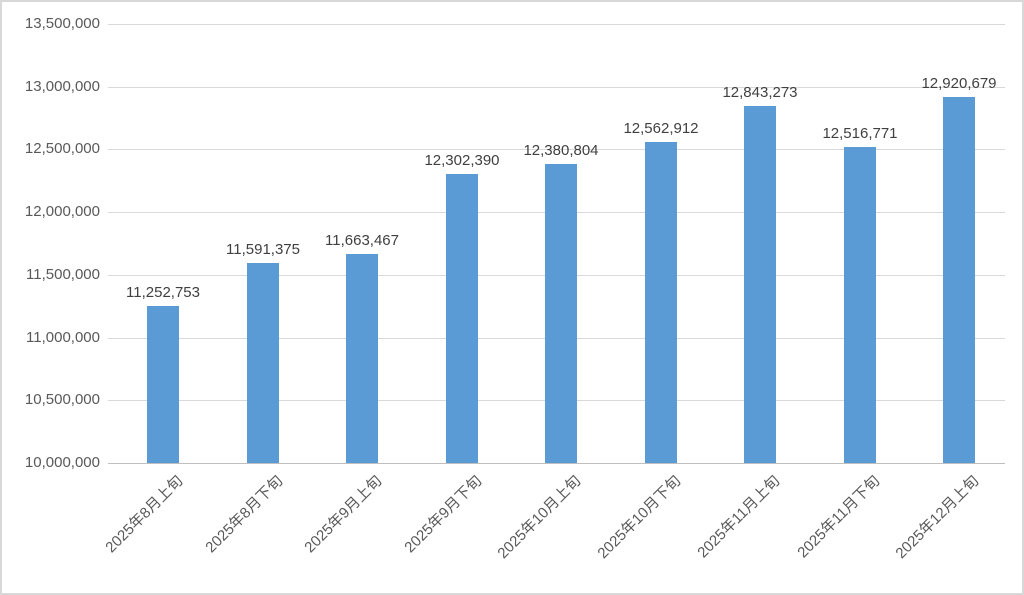 The image size is (1024, 595). What do you see at coordinates (462, 160) in the screenshot?
I see `bar-value-label: 12,302,390` at bounding box center [462, 160].